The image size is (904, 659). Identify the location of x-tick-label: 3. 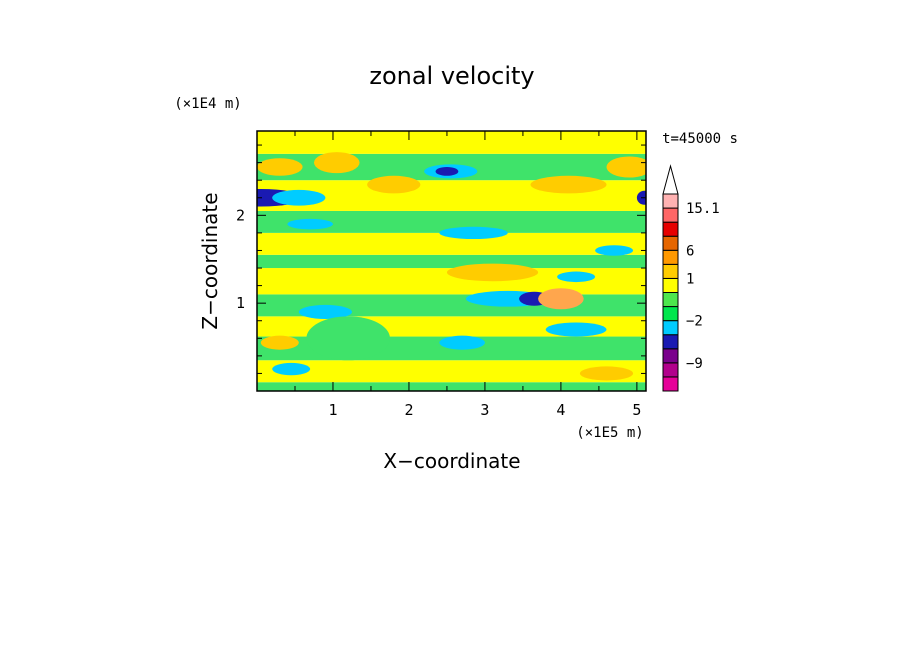
(484, 410).